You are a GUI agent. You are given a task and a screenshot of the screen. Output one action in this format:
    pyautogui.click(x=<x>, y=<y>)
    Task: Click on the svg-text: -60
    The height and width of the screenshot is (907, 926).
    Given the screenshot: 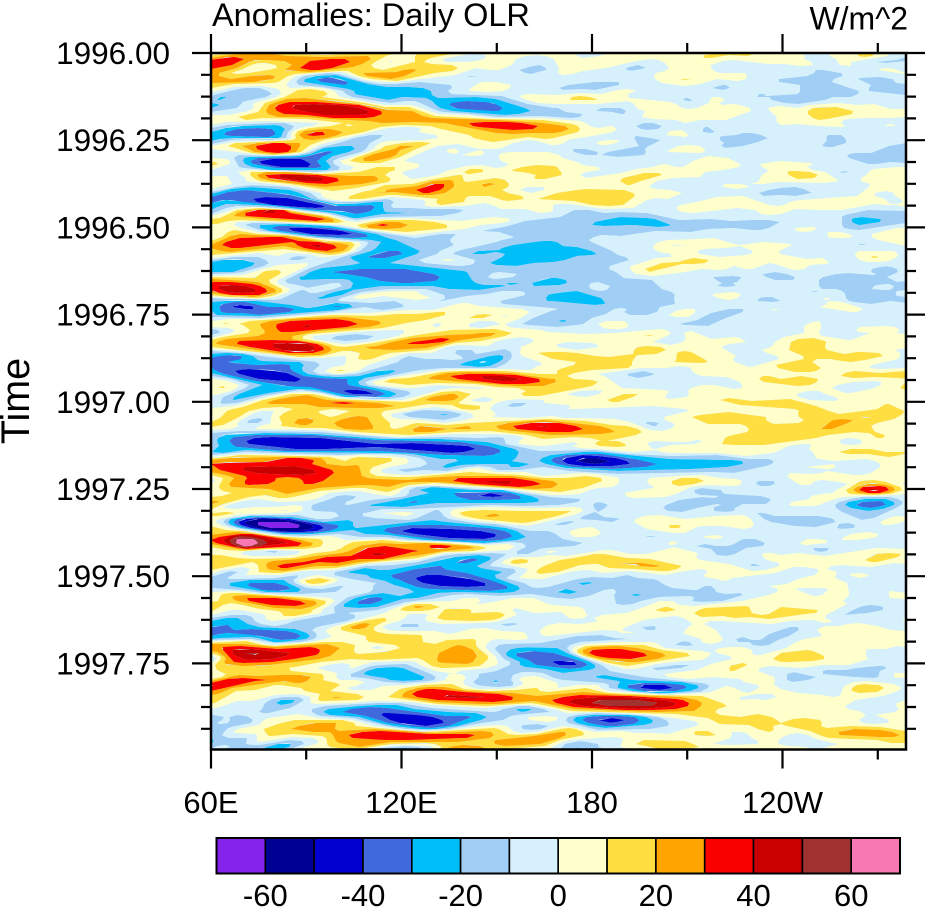 What is the action you would take?
    pyautogui.click(x=265, y=892)
    